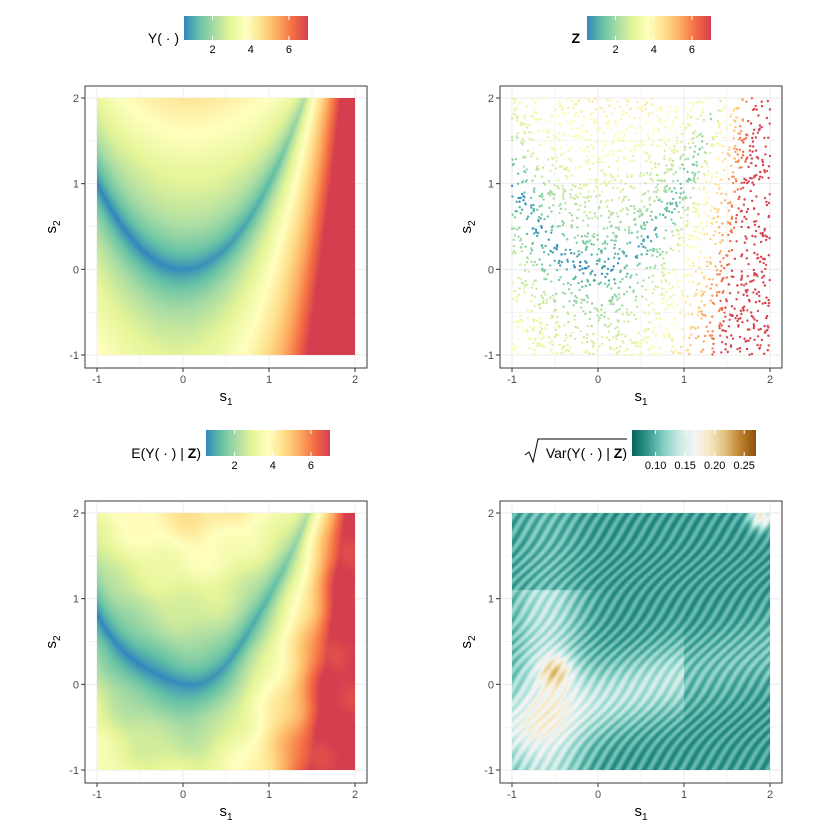  Describe the element at coordinates (641, 642) in the screenshot. I see `panel-frame` at that location.